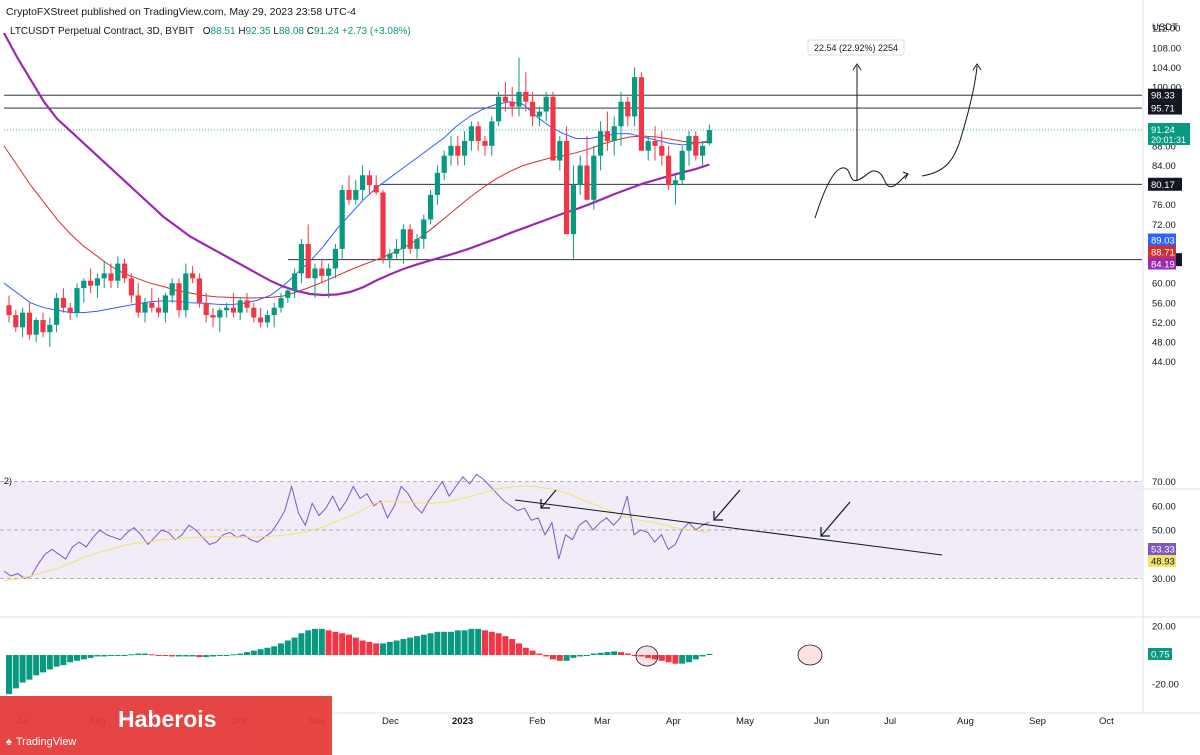  What do you see at coordinates (1164, 284) in the screenshot?
I see `y-tick-label: 60.00` at bounding box center [1164, 284].